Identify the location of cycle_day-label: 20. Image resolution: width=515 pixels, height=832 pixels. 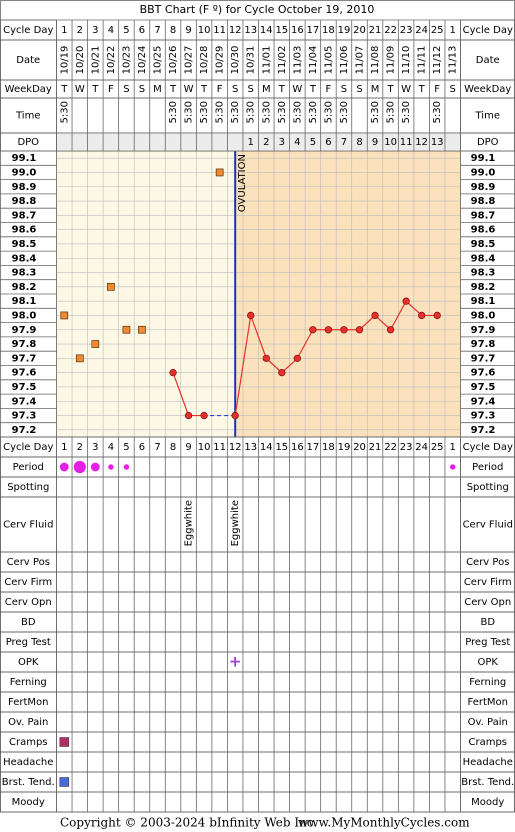
(359, 30).